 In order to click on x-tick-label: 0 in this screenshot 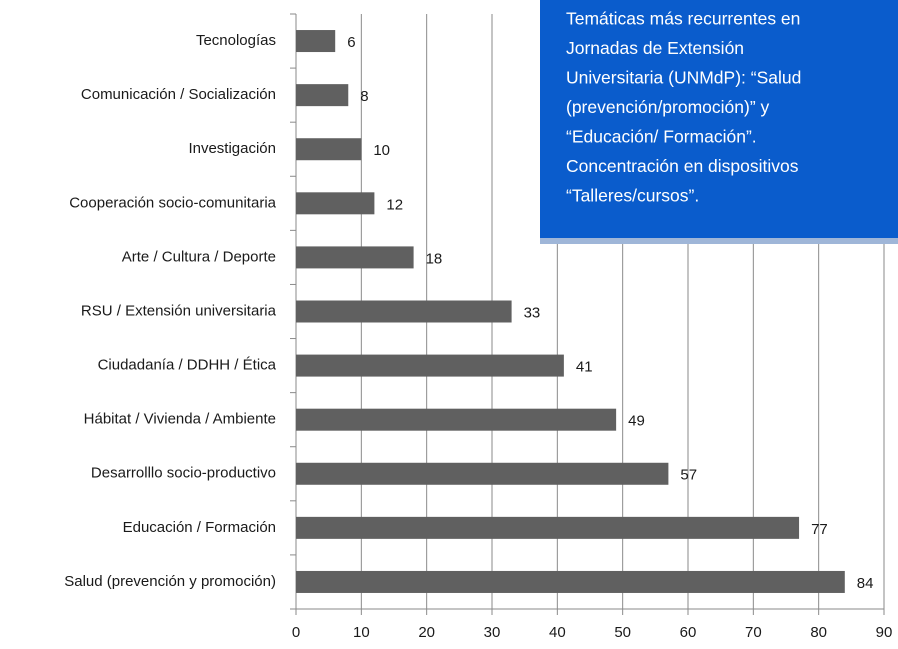, I will do `click(296, 632)`.